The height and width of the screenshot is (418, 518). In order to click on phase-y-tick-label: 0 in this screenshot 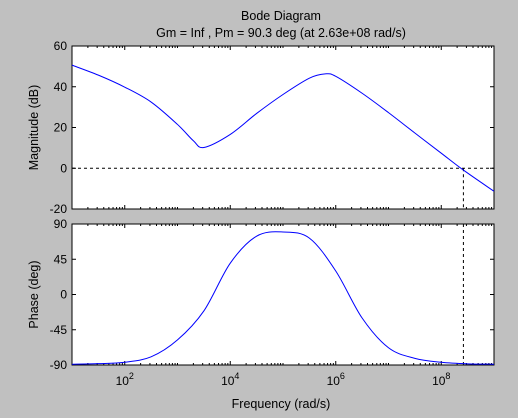, I will do `click(63, 295)`.